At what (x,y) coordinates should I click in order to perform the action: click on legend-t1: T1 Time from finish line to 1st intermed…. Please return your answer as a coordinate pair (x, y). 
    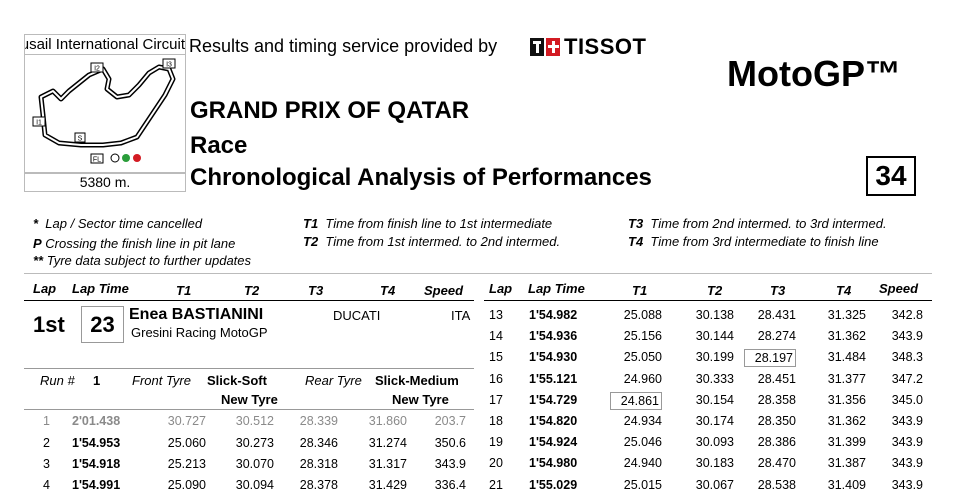
    Looking at the image, I should click on (428, 223).